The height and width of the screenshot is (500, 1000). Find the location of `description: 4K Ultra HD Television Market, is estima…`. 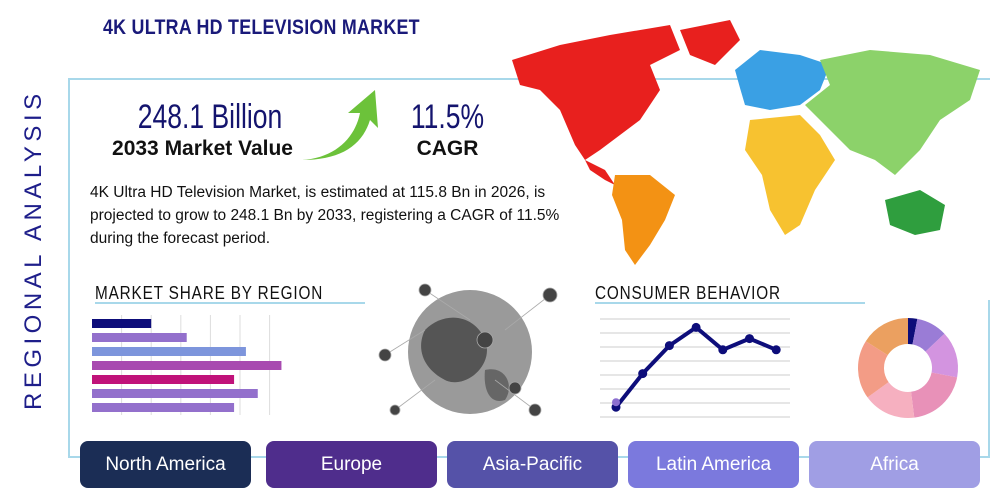

description: 4K Ultra HD Television Market, is estima… is located at coordinates (325, 215).